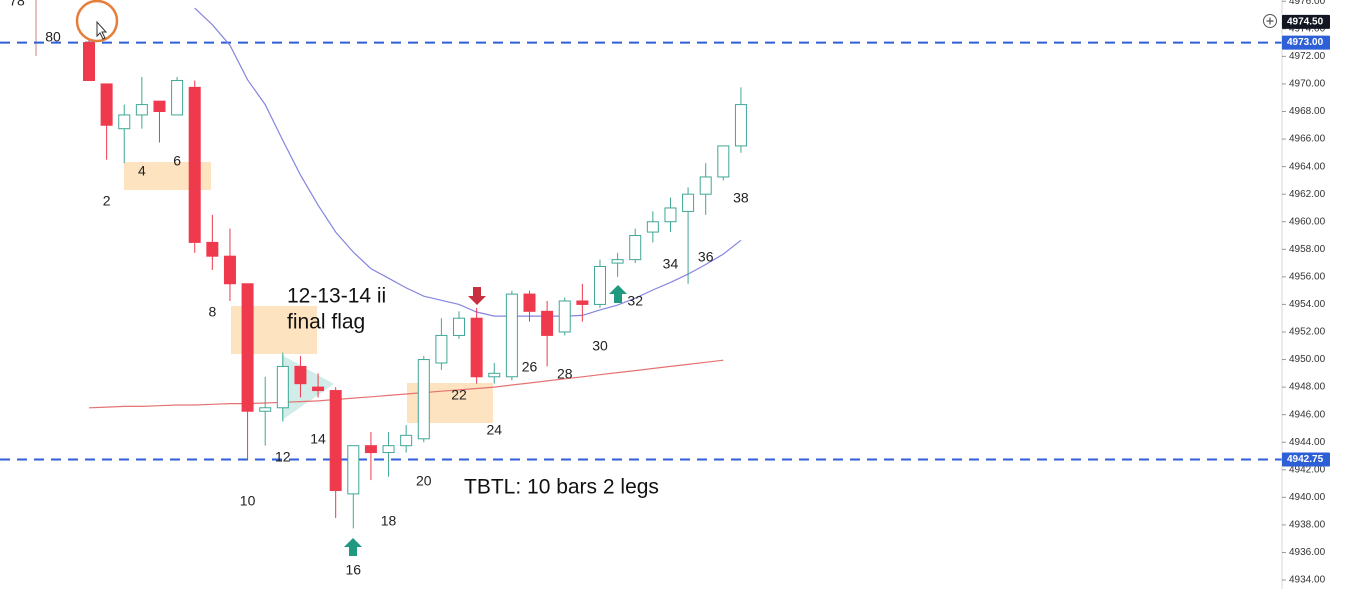 This screenshot has height=589, width=1345. I want to click on bar-number-label: 30, so click(600, 346).